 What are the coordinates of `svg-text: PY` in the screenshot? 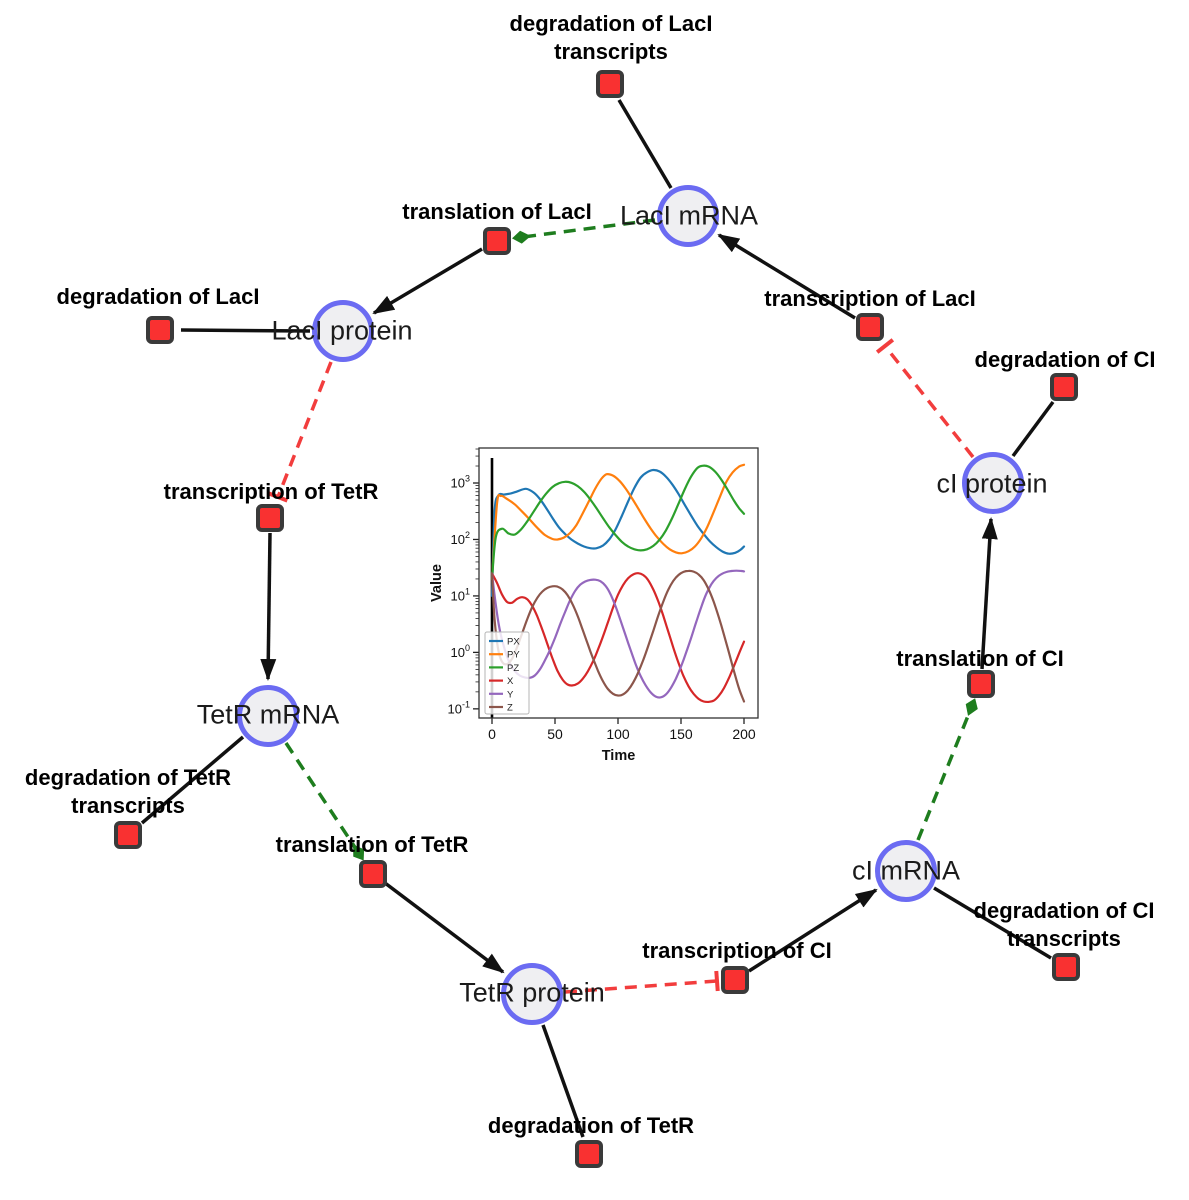 It's located at (513, 655).